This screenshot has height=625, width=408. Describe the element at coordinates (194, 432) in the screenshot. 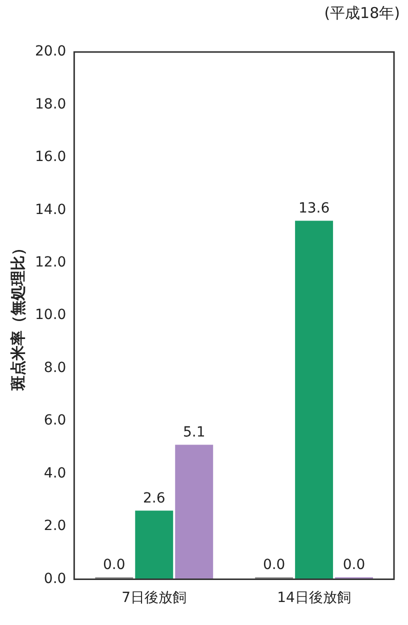

I see `data-label: 5.1` at that location.